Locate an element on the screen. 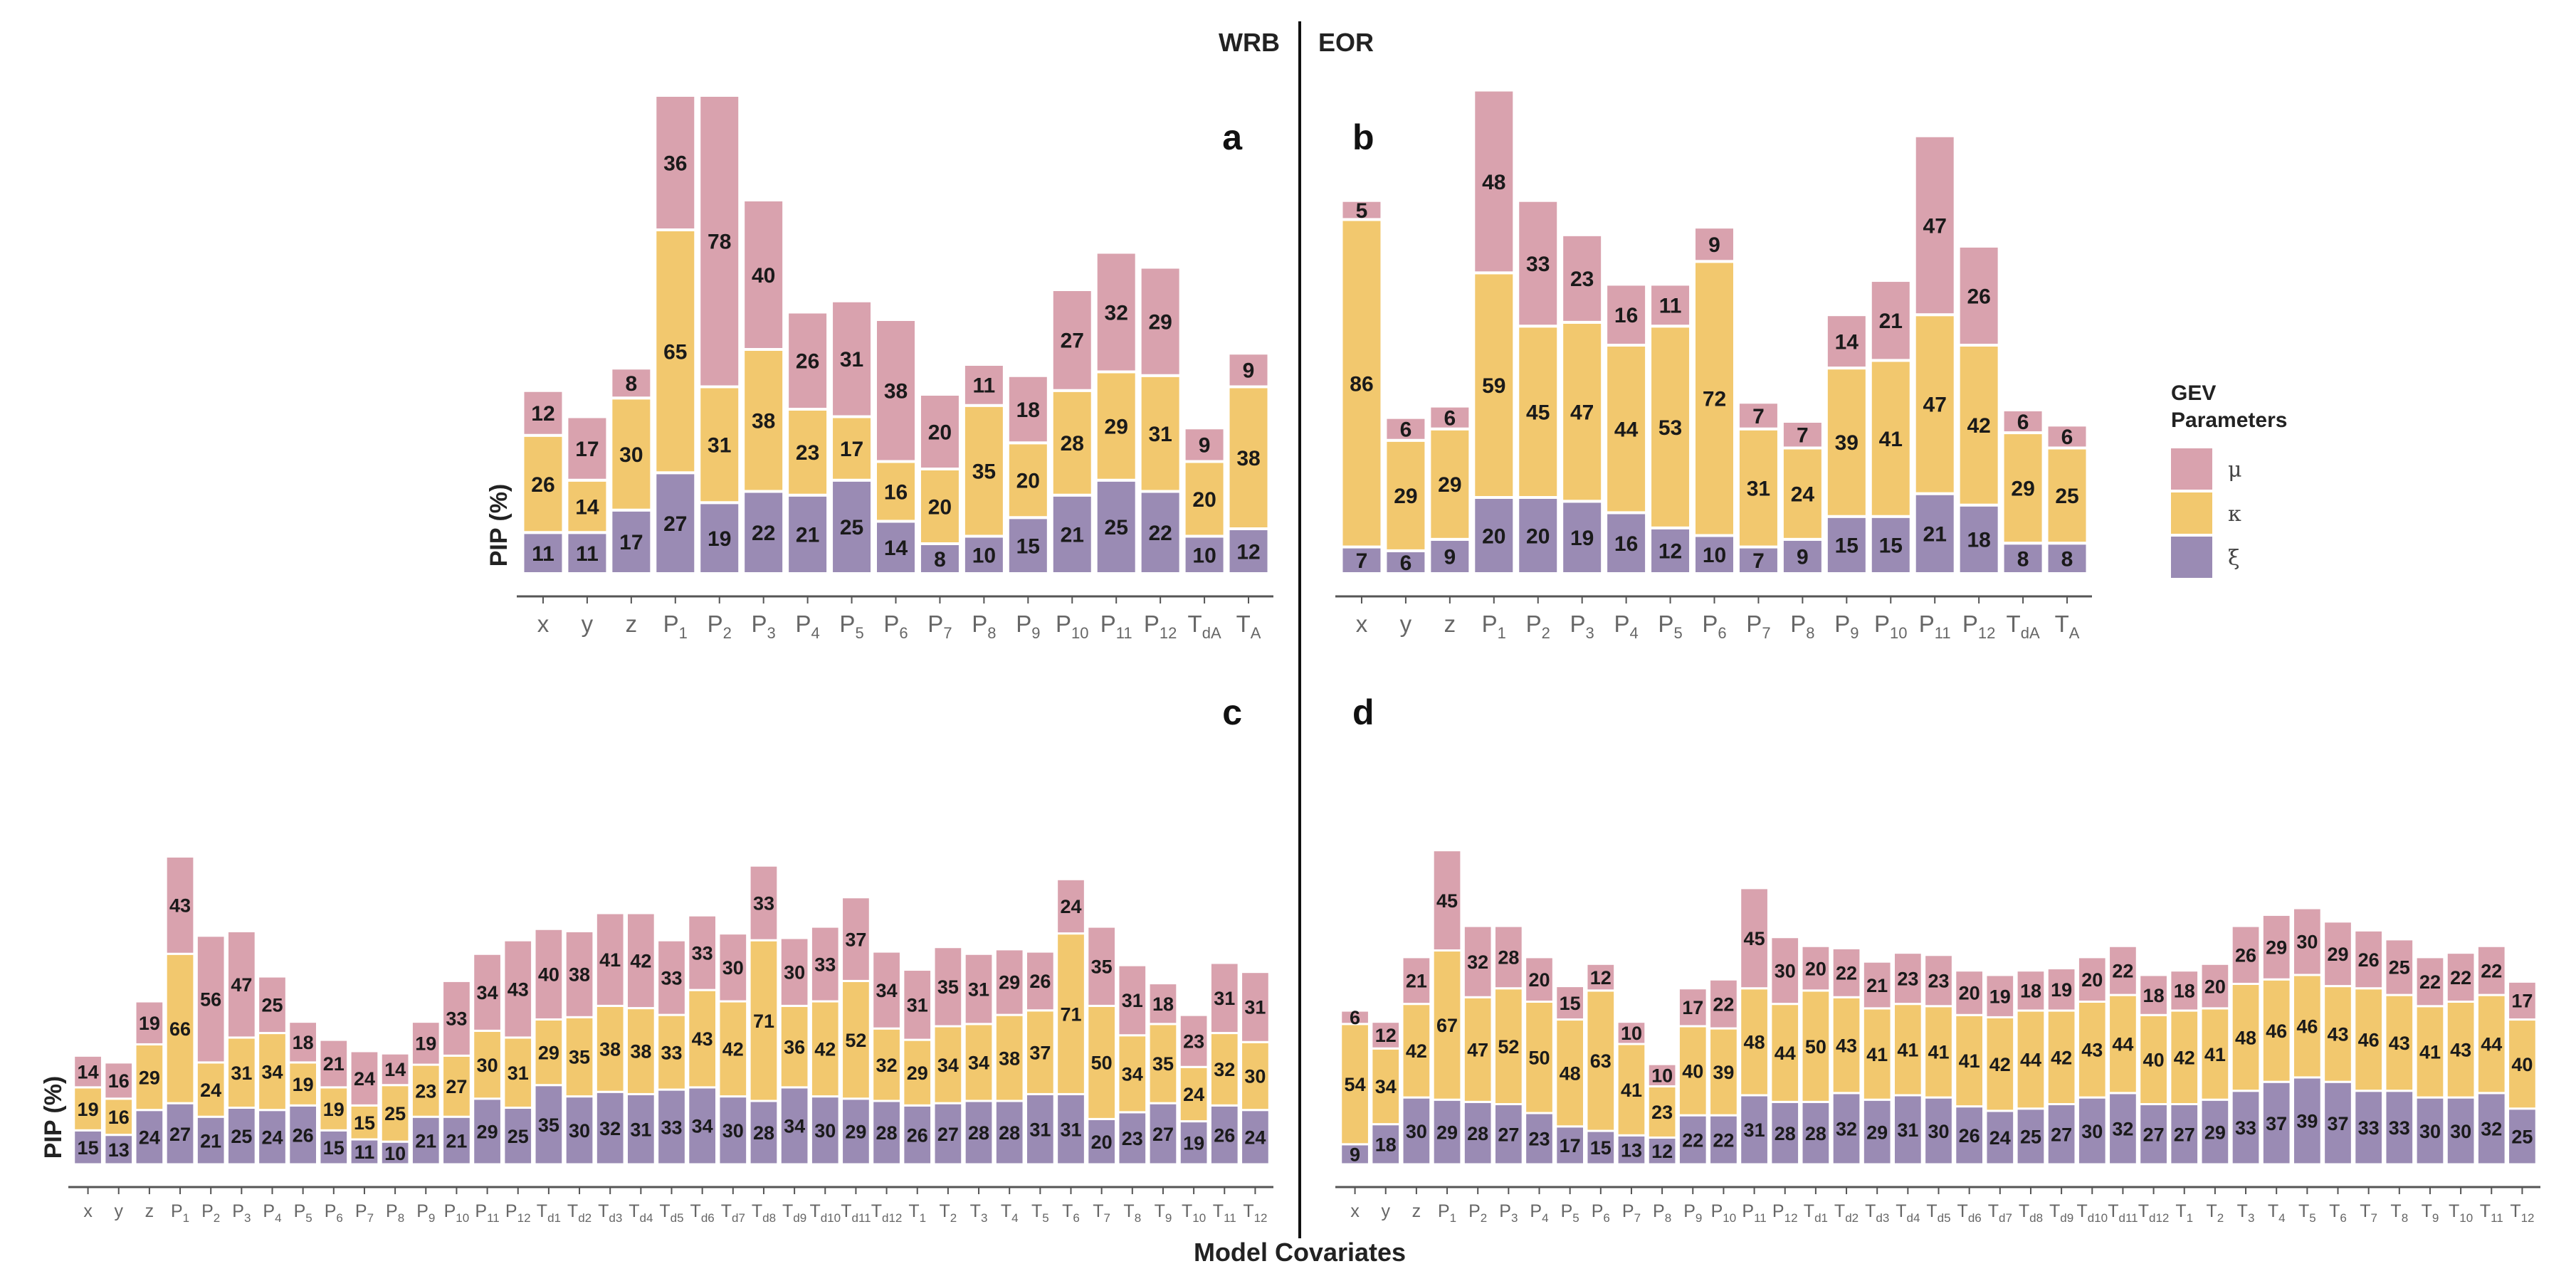 The height and width of the screenshot is (1281, 2576). value-label-mu-b-x: 5 is located at coordinates (1362, 211).